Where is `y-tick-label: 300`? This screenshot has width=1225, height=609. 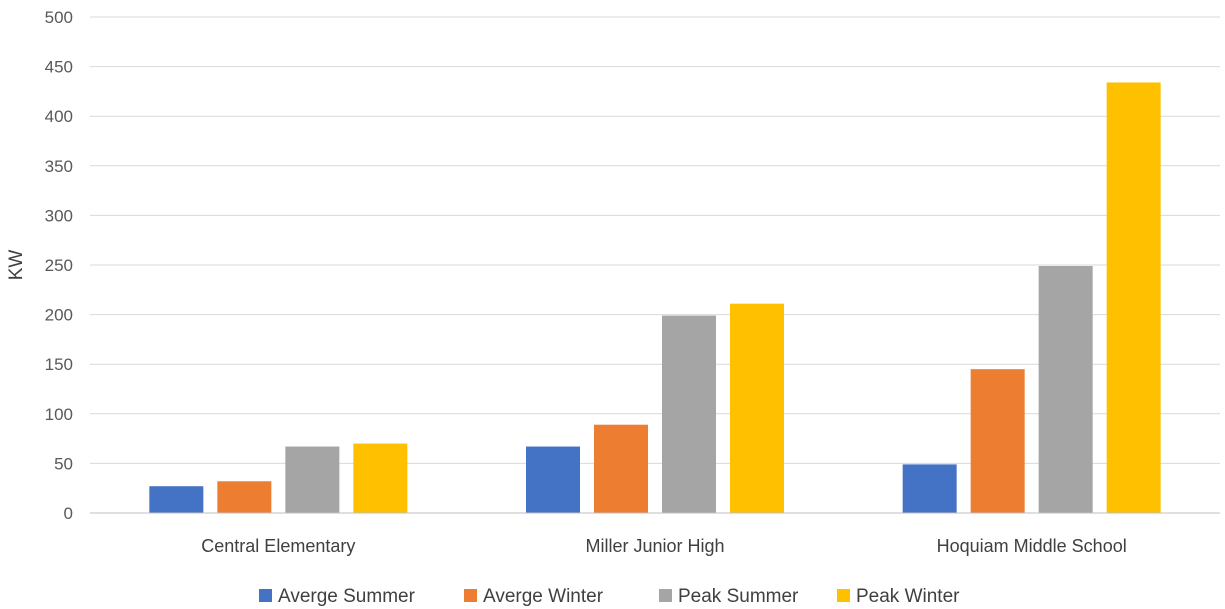 y-tick-label: 300 is located at coordinates (59, 215).